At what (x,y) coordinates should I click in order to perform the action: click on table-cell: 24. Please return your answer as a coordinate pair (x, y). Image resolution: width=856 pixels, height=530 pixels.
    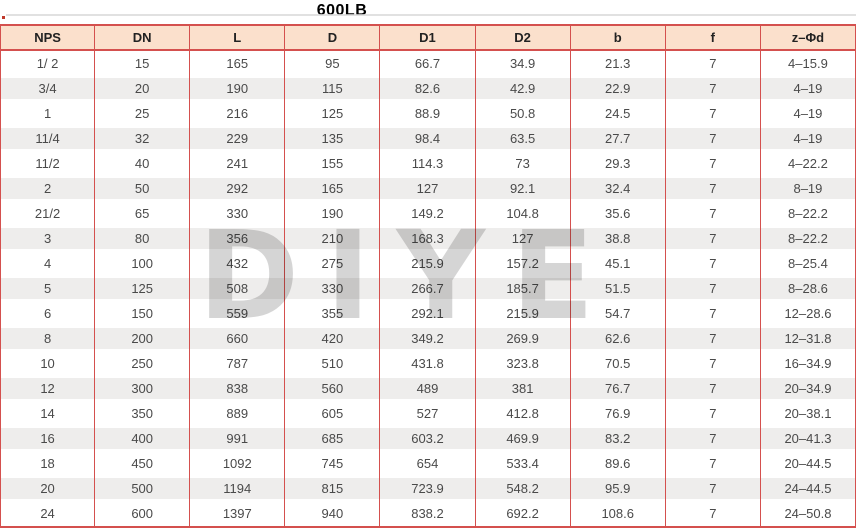
    Looking at the image, I should click on (48, 514).